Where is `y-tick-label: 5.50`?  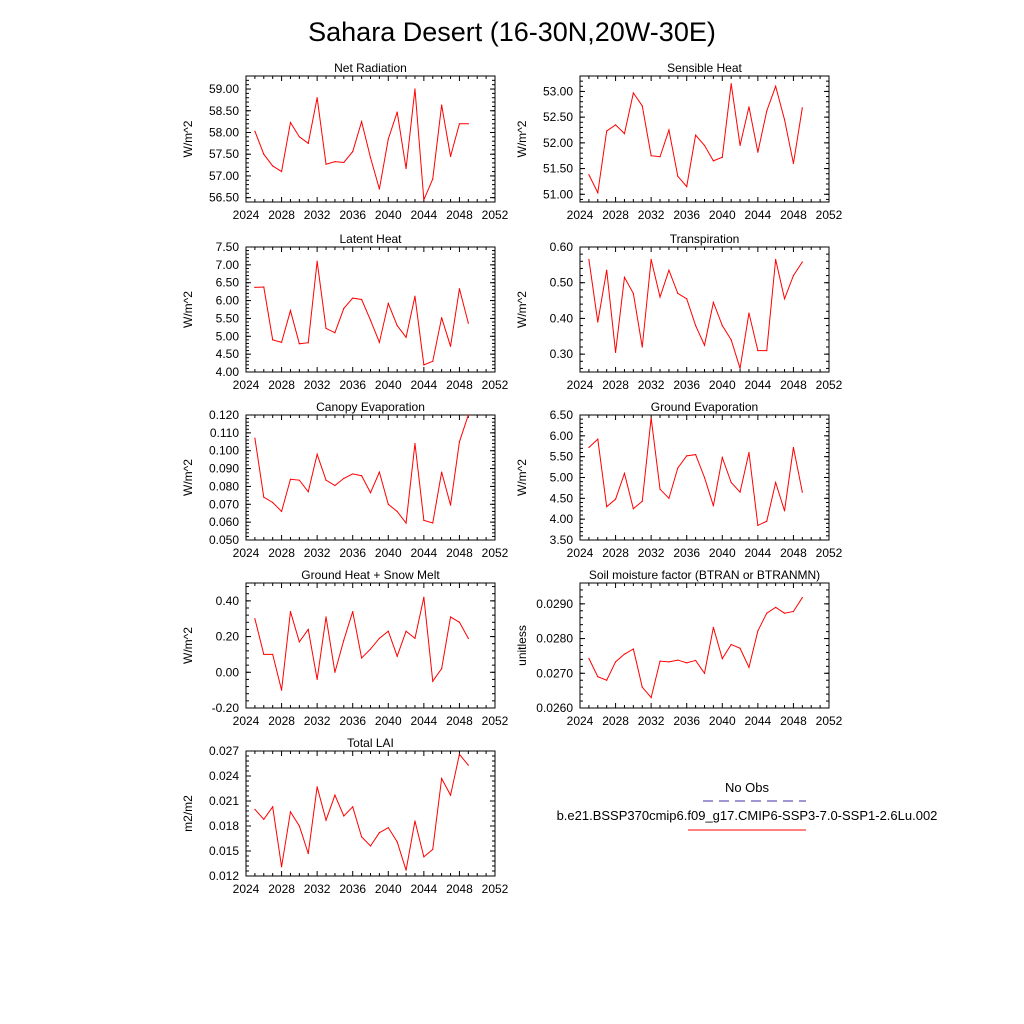
y-tick-label: 5.50 is located at coordinates (228, 318).